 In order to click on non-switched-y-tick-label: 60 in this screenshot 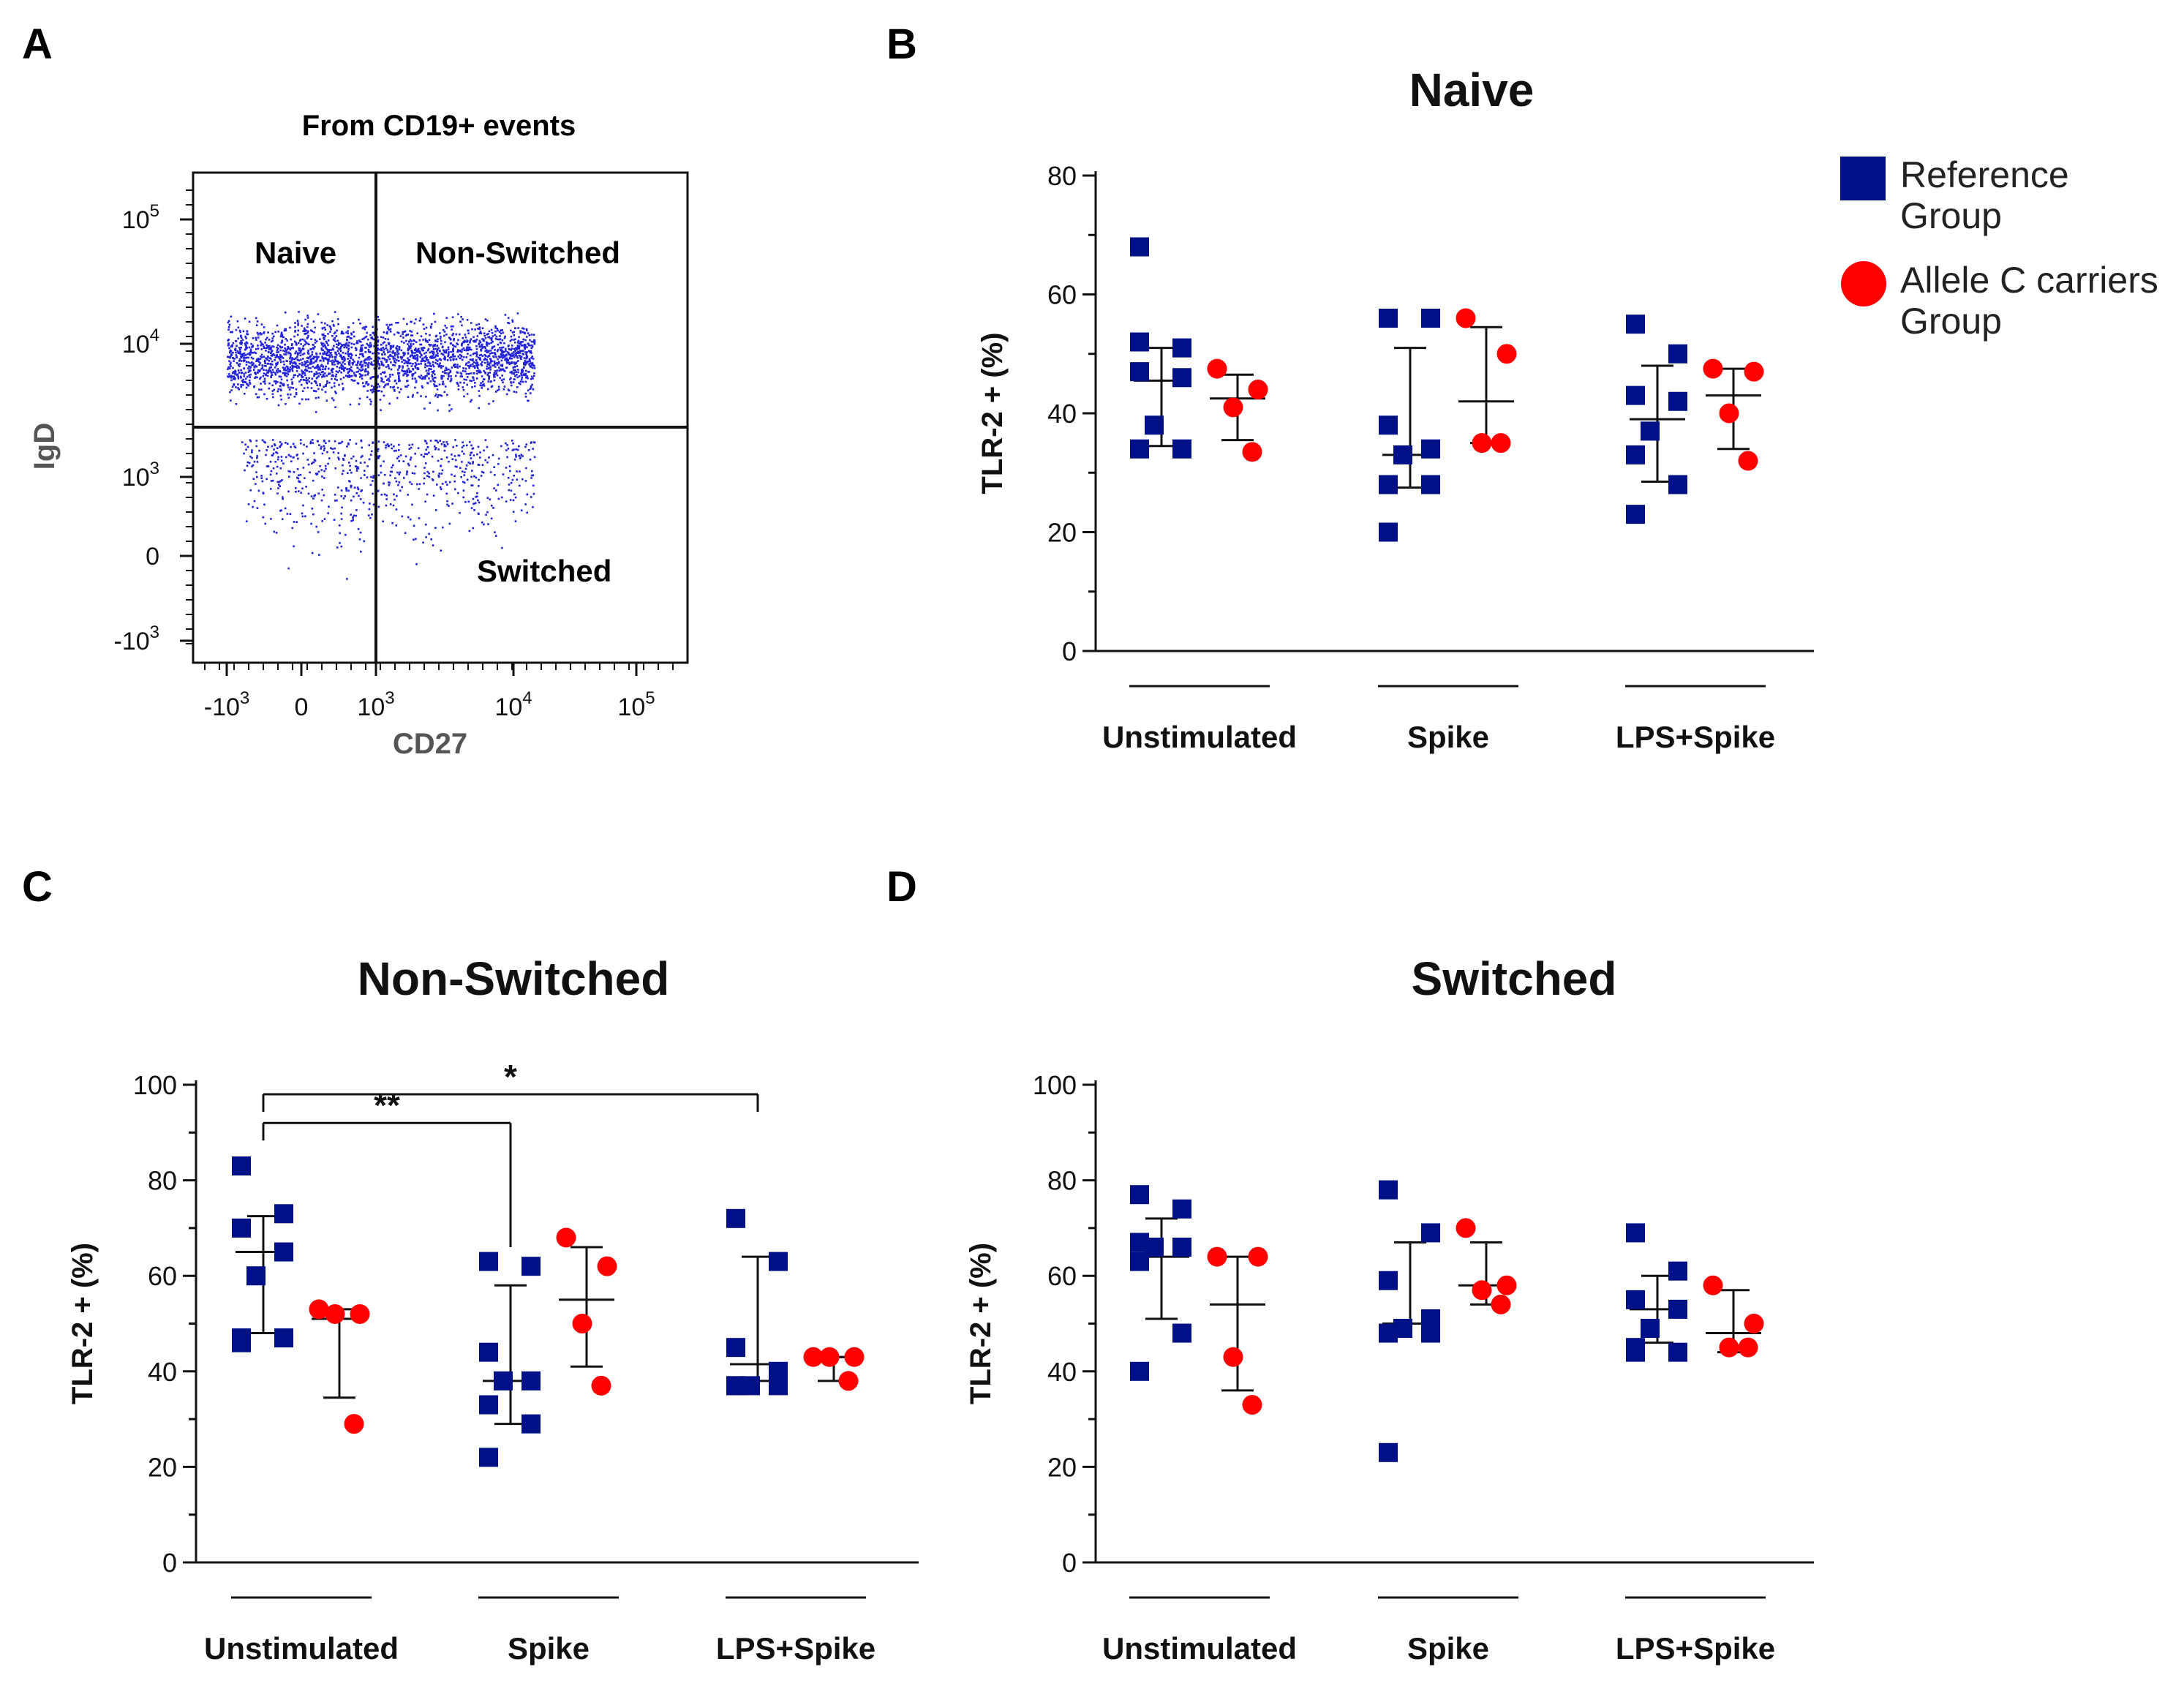, I will do `click(163, 1276)`.